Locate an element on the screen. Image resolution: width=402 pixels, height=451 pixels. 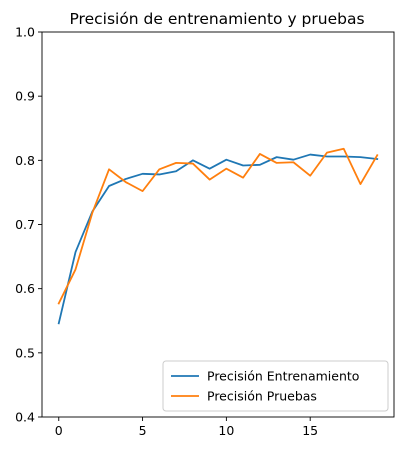
y-tick-label: 0.7 is located at coordinates (25, 224).